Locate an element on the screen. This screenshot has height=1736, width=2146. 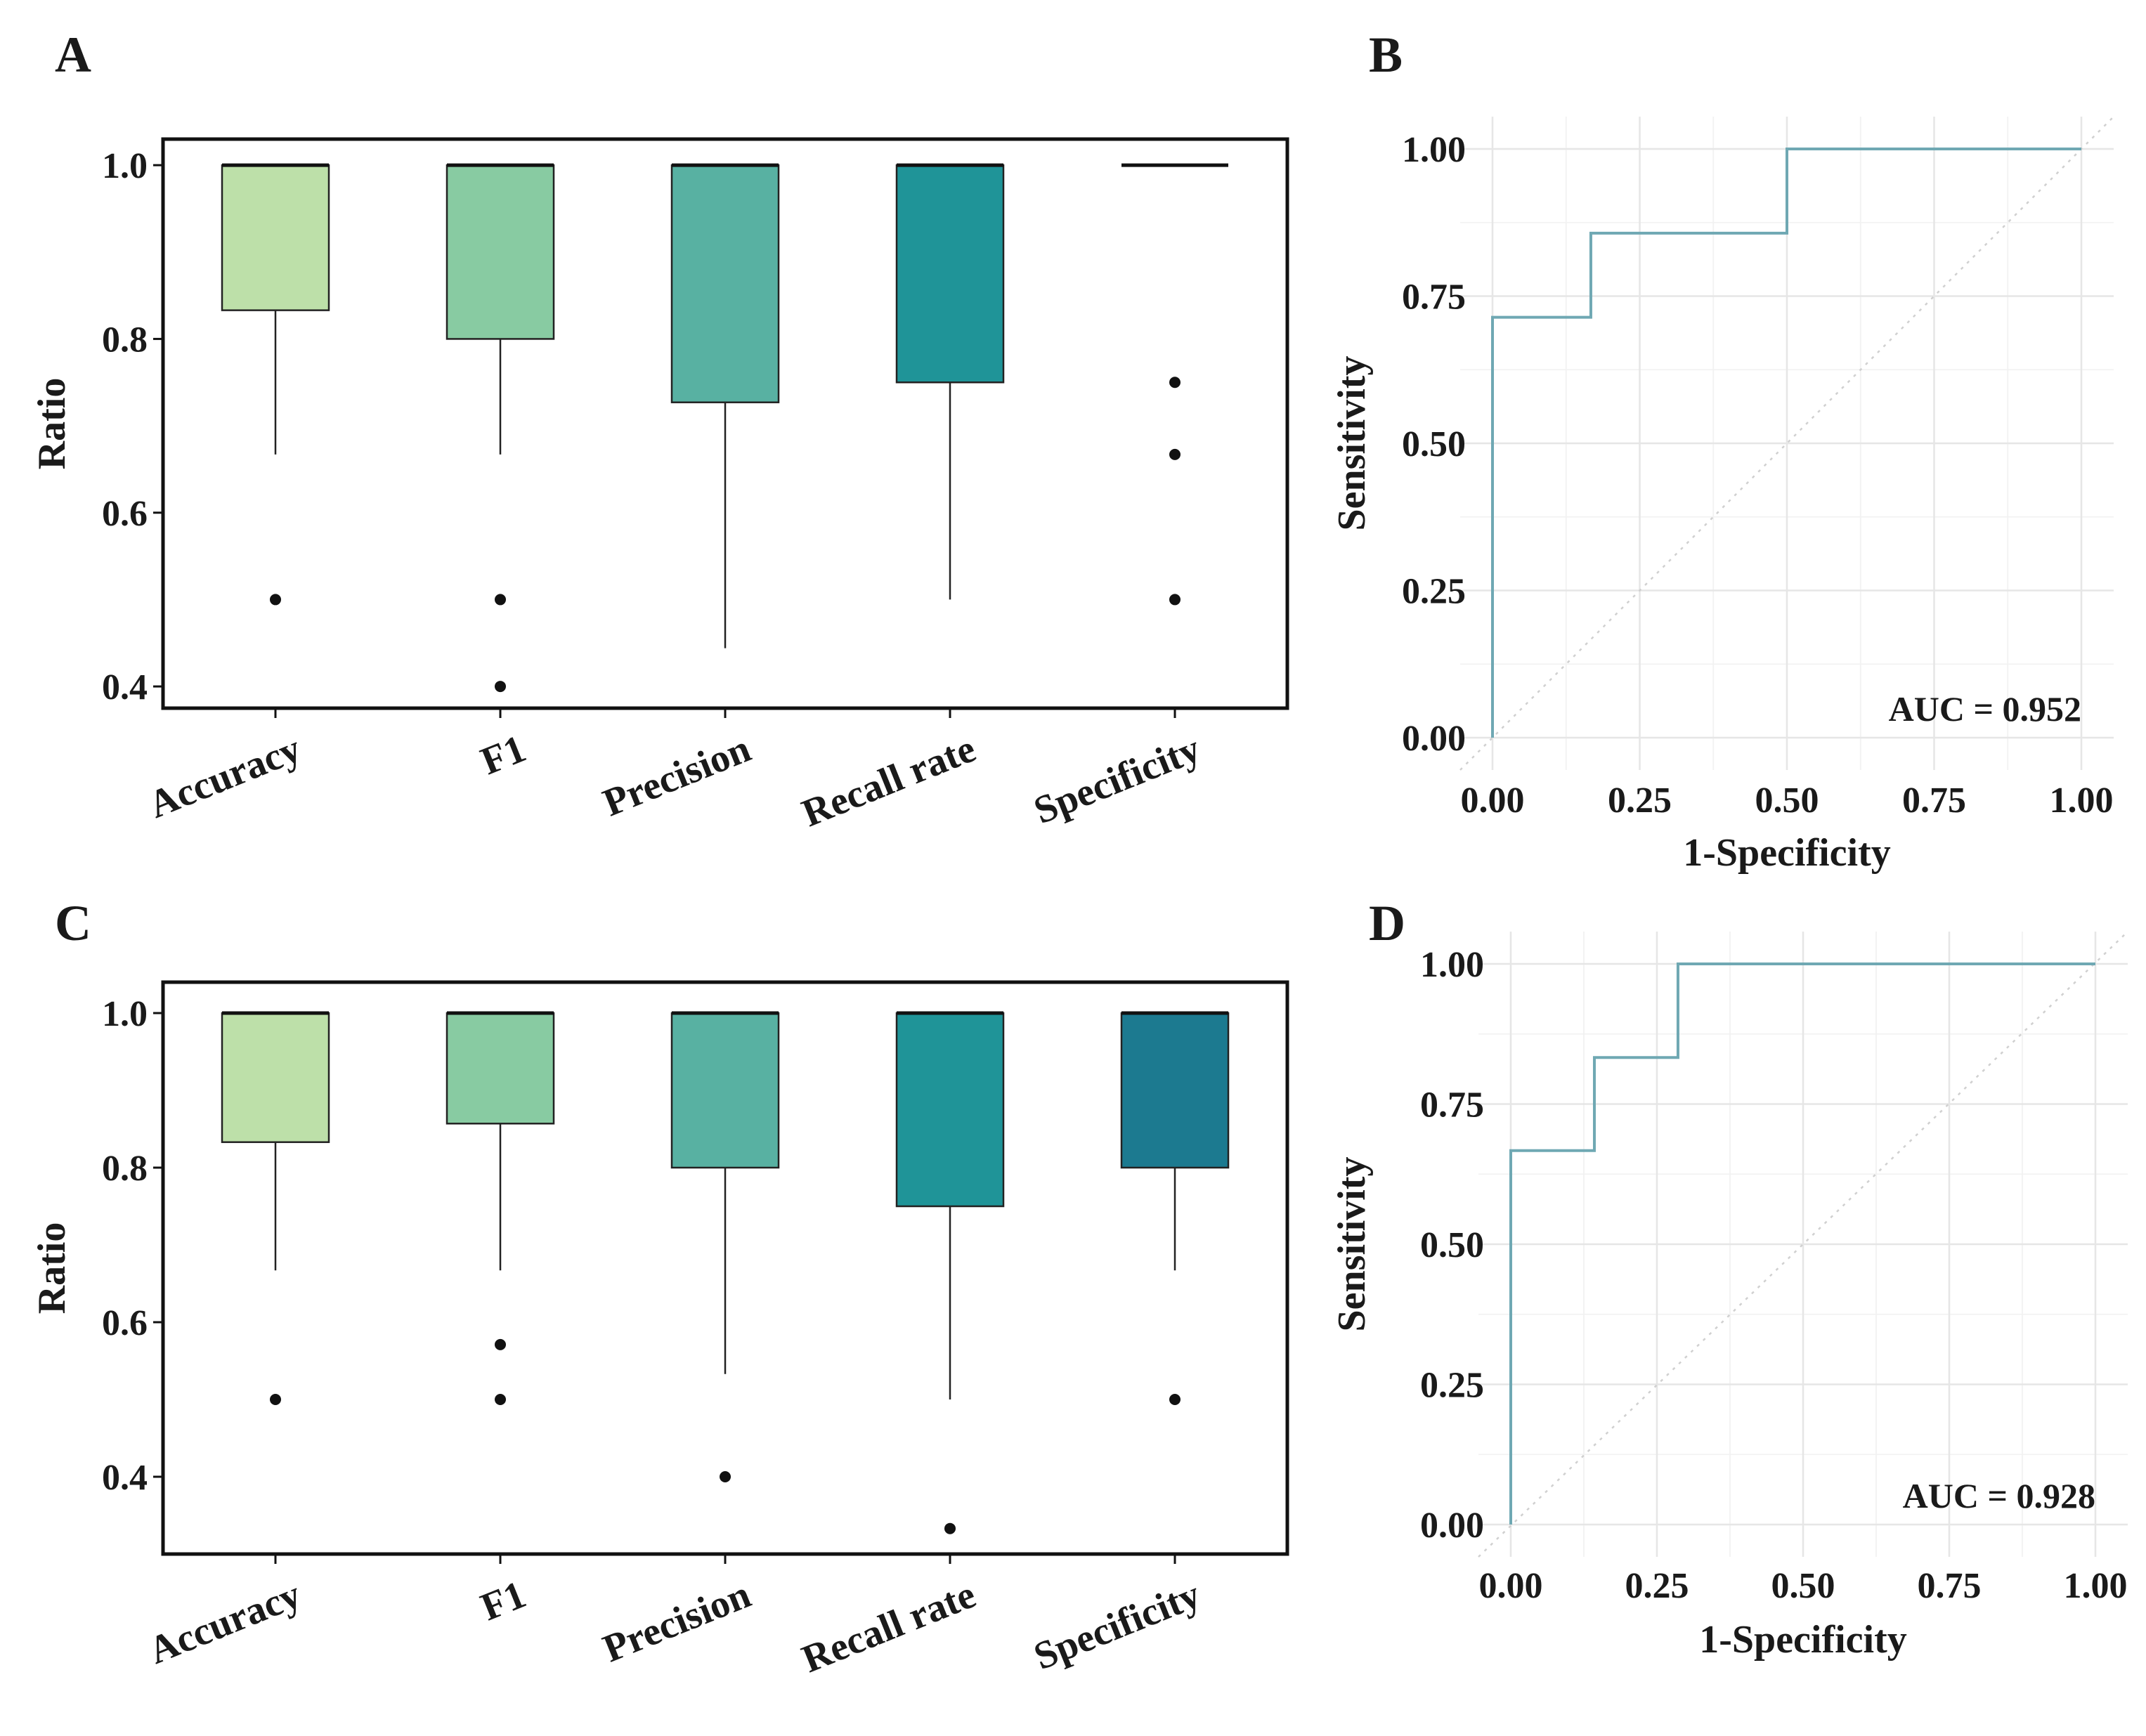
auc-annotation: AUC = 0.952 is located at coordinates (1985, 709).